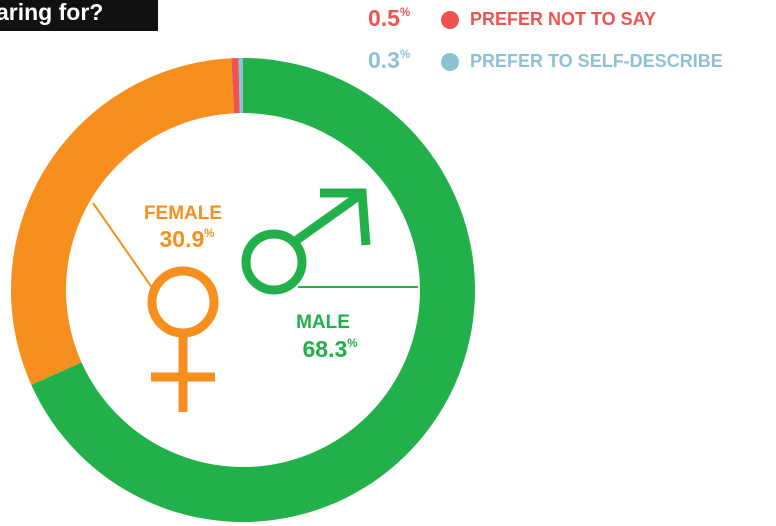 This screenshot has width=776, height=526. I want to click on male-symbol, so click(306, 241).